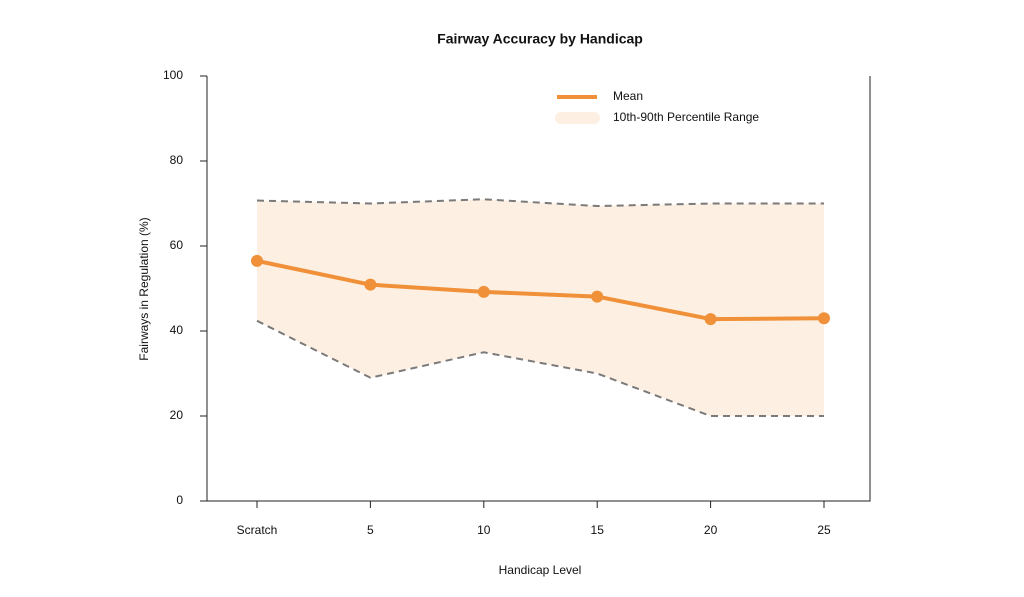 The height and width of the screenshot is (597, 1024). Describe the element at coordinates (540, 368) in the screenshot. I see `band-lower-line` at that location.